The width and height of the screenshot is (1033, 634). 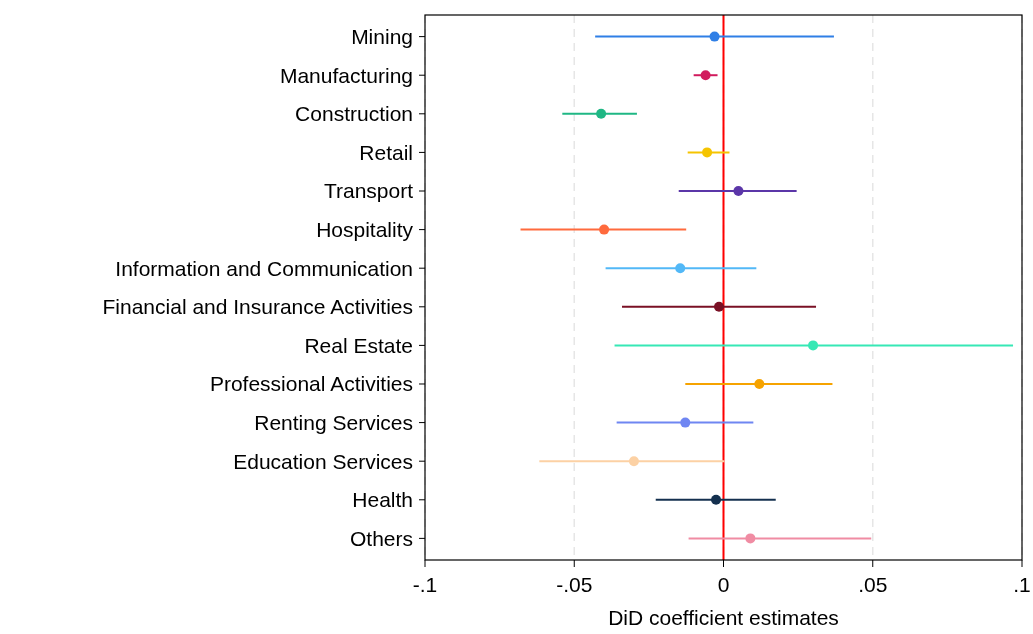 What do you see at coordinates (574, 584) in the screenshot?
I see `x-tick-label: -.05` at bounding box center [574, 584].